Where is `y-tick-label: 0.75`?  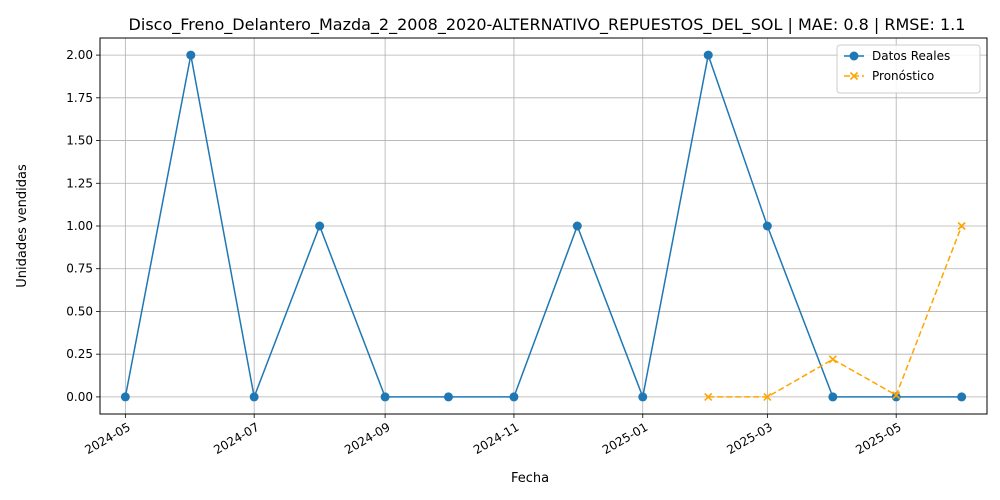
y-tick-label: 0.75 is located at coordinates (79, 269).